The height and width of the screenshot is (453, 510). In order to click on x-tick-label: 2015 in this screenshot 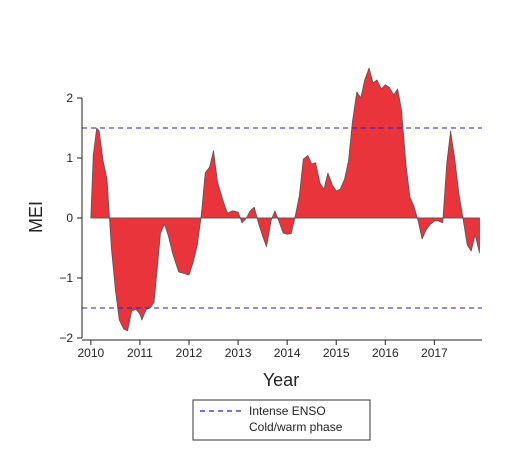, I will do `click(336, 353)`.